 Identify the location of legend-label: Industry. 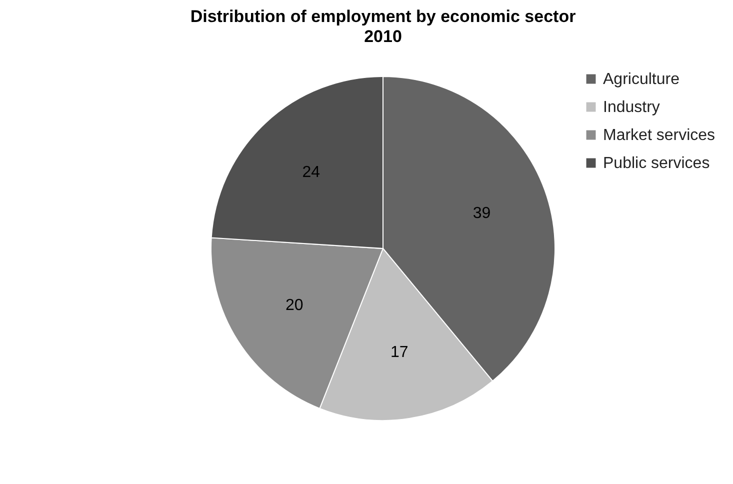
(631, 107).